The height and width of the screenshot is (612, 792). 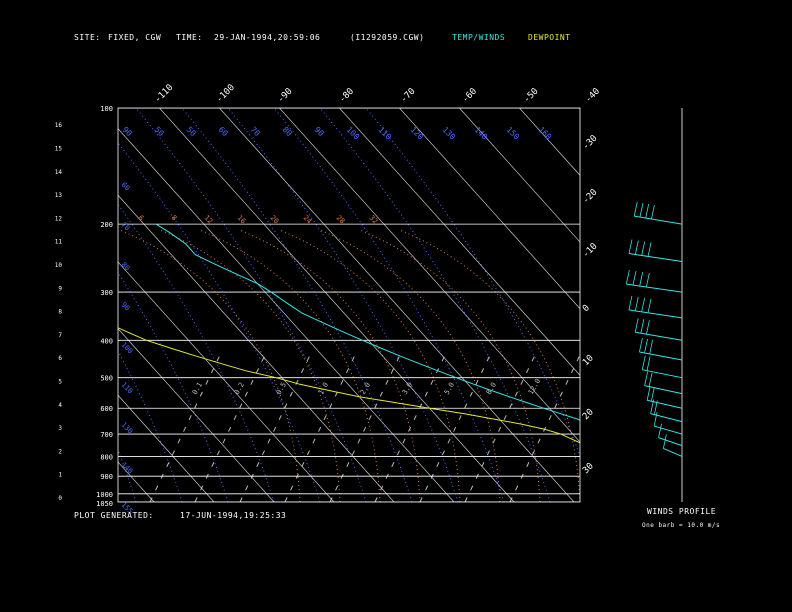 I want to click on barb-note: One barb = 10.0 m/s, so click(x=681, y=525).